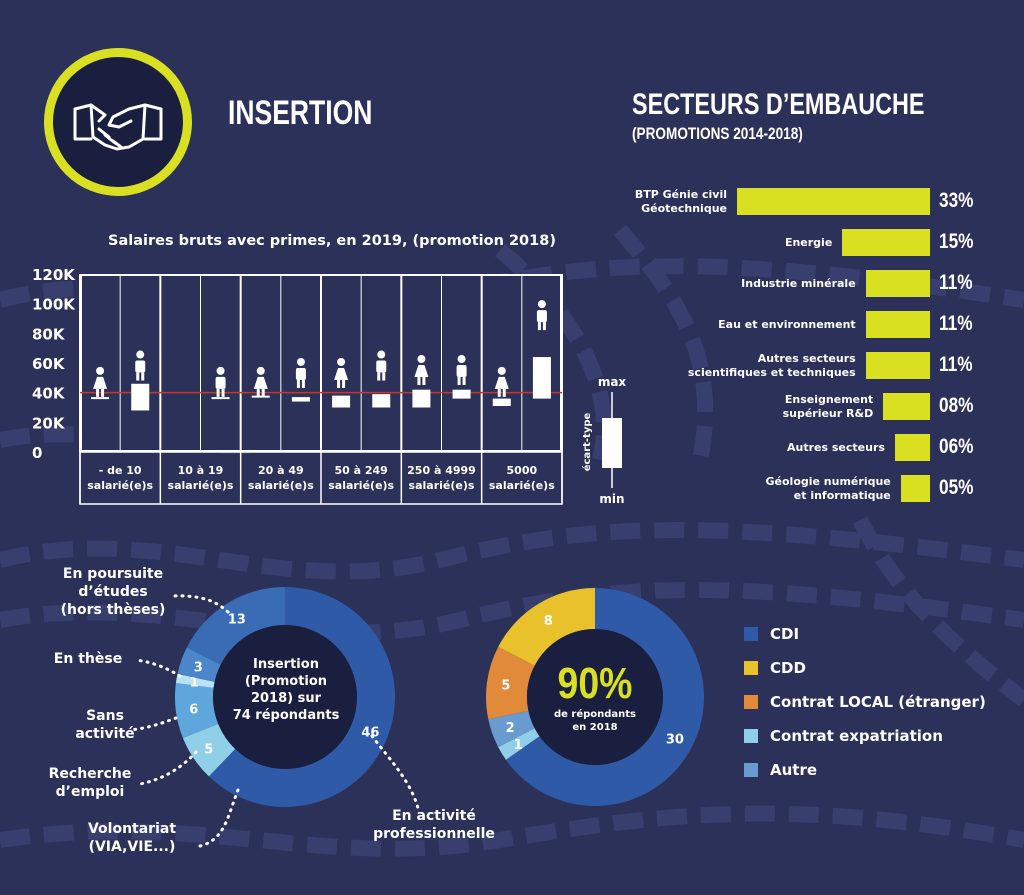 The width and height of the screenshot is (1024, 895). Describe the element at coordinates (522, 470) in the screenshot. I see `category-label: 5000` at that location.